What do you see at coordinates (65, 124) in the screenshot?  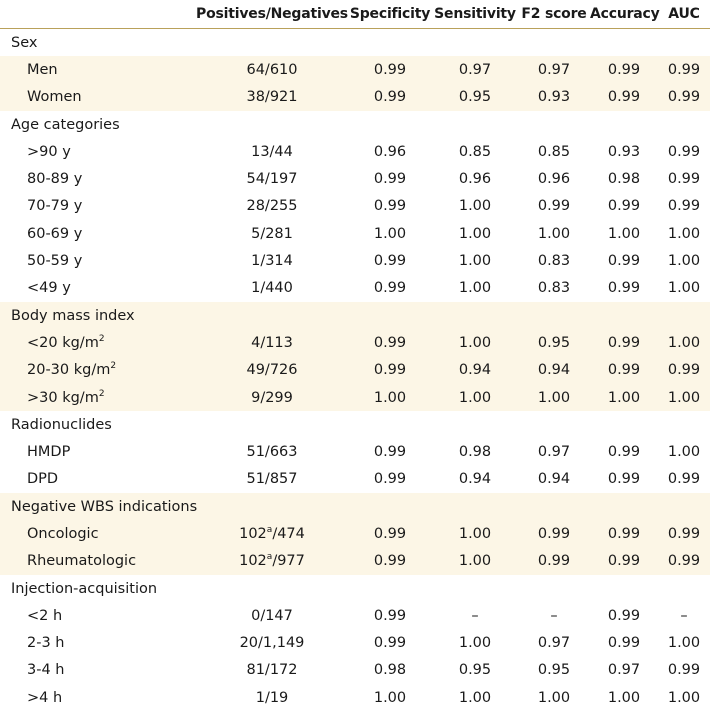 I see `group-label: Age categories` at bounding box center [65, 124].